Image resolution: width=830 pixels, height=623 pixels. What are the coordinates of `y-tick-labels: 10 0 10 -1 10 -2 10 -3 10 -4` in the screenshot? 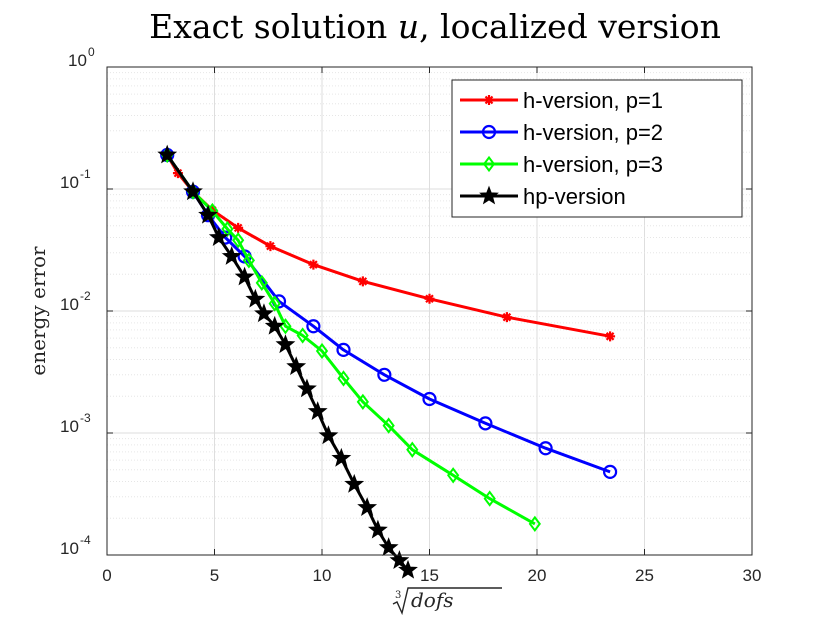 It's located at (77, 301).